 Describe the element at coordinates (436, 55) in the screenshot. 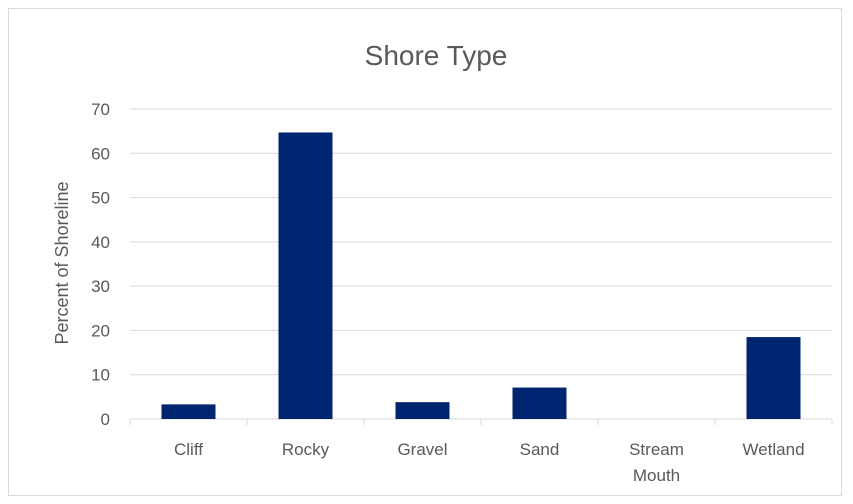

I see `chart-title: Shore Type` at that location.